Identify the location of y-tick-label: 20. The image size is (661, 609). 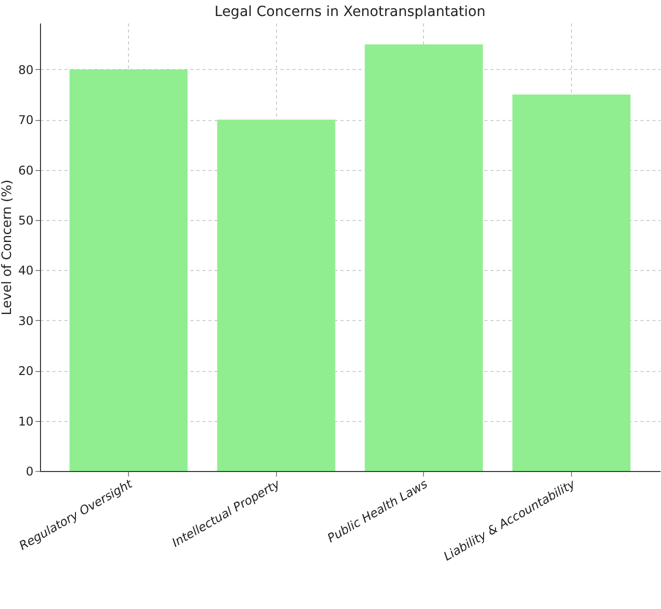
(26, 371).